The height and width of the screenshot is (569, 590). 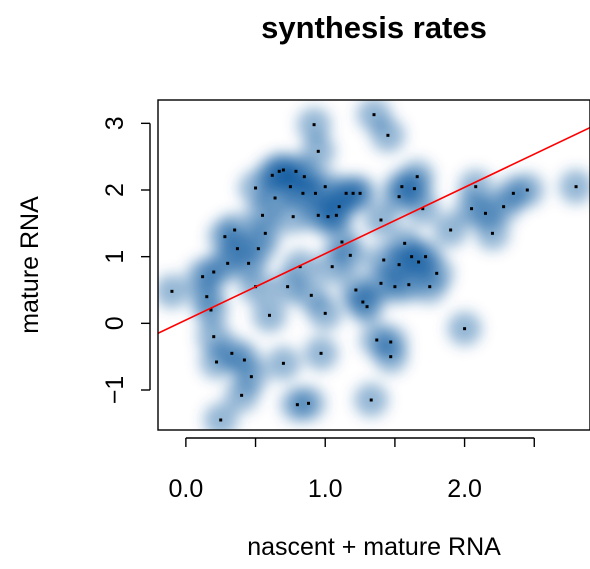 What do you see at coordinates (115, 323) in the screenshot?
I see `y-tick-label: 0` at bounding box center [115, 323].